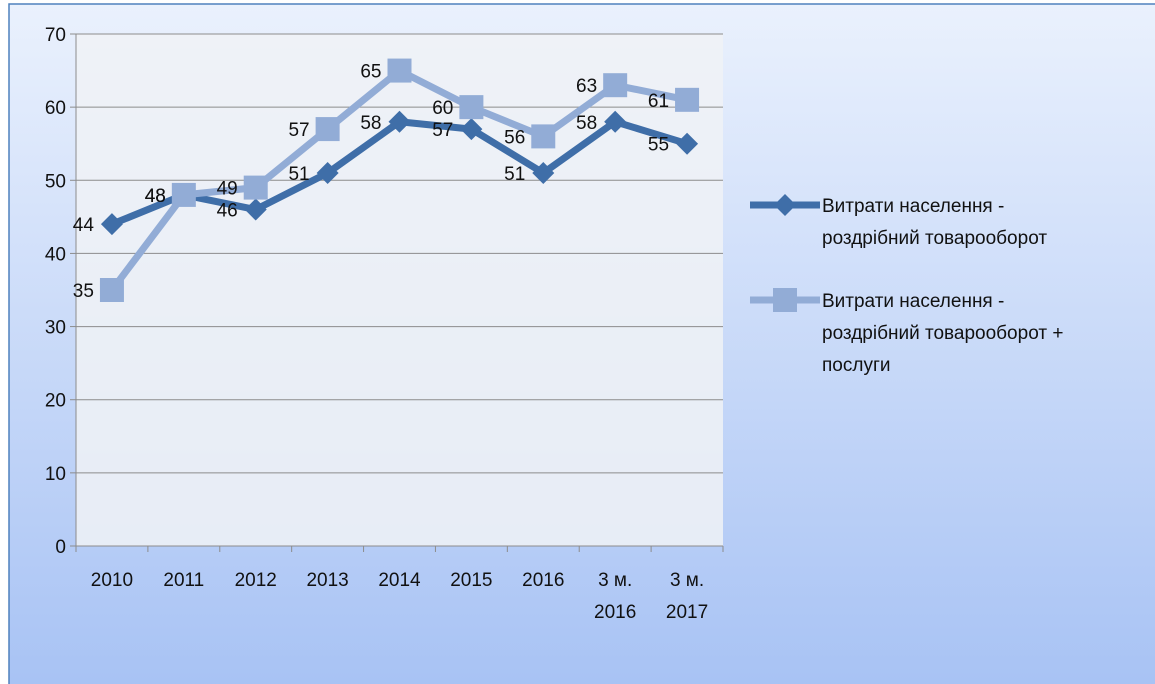 This screenshot has height=684, width=1155. What do you see at coordinates (55, 254) in the screenshot?
I see `y-tick-label: 40` at bounding box center [55, 254].